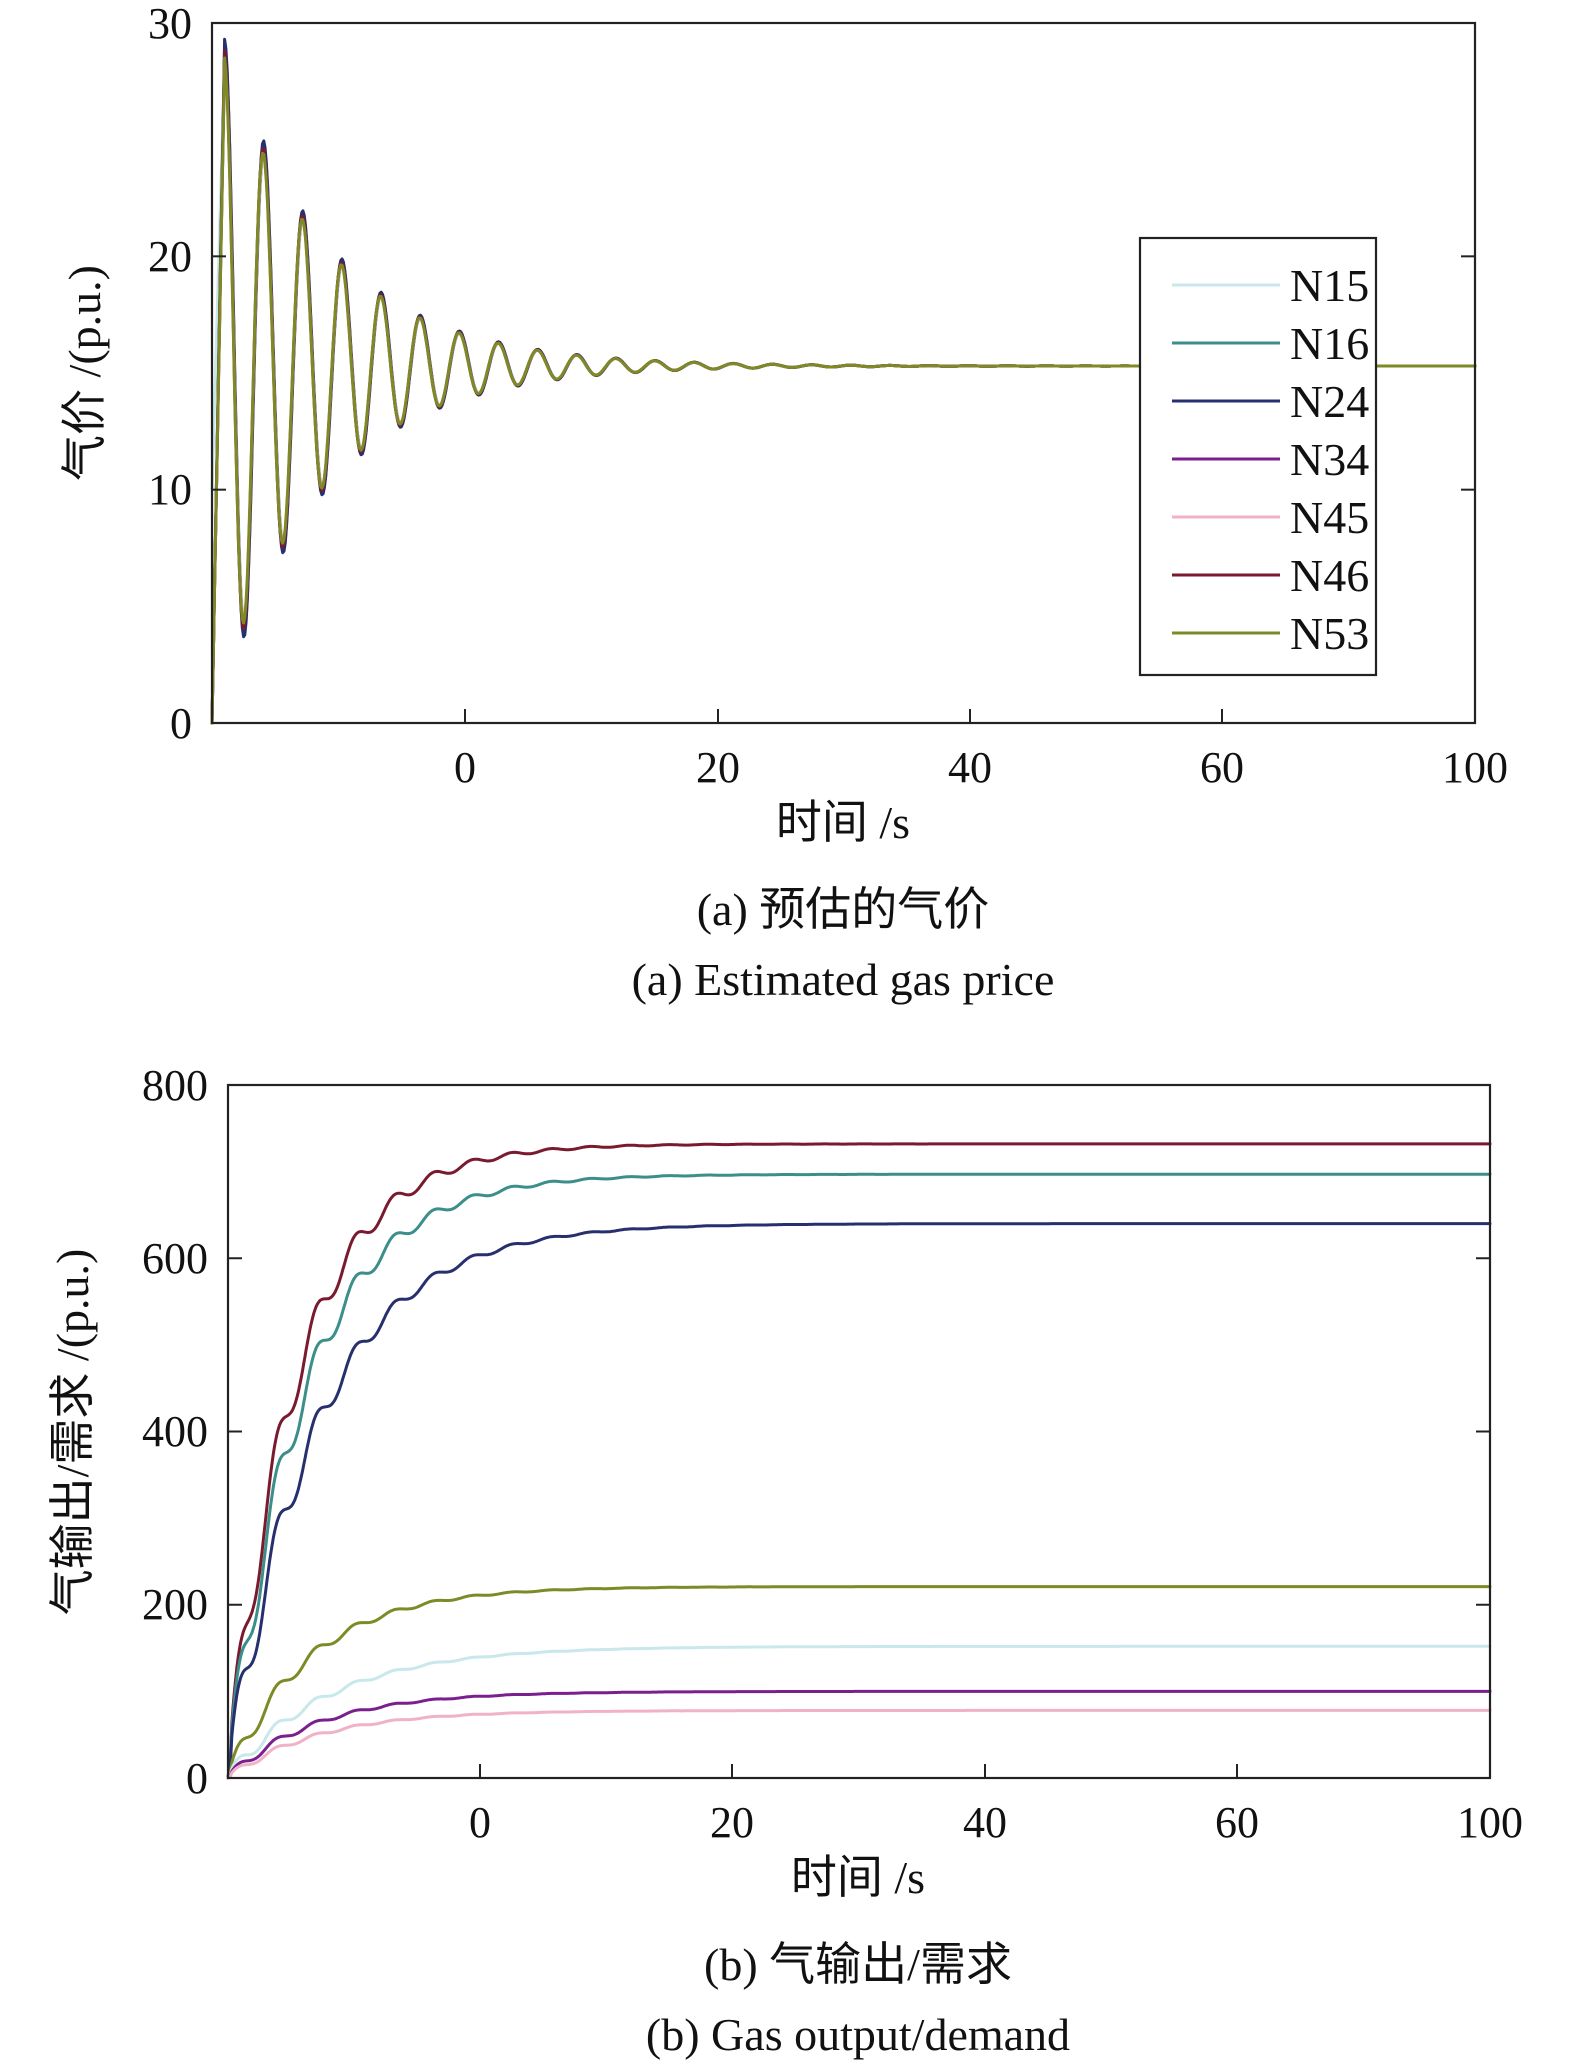 This screenshot has height=2067, width=1575. Describe the element at coordinates (843, 979) in the screenshot. I see `chart-a-caption-en: (a) Estimated gas price` at that location.